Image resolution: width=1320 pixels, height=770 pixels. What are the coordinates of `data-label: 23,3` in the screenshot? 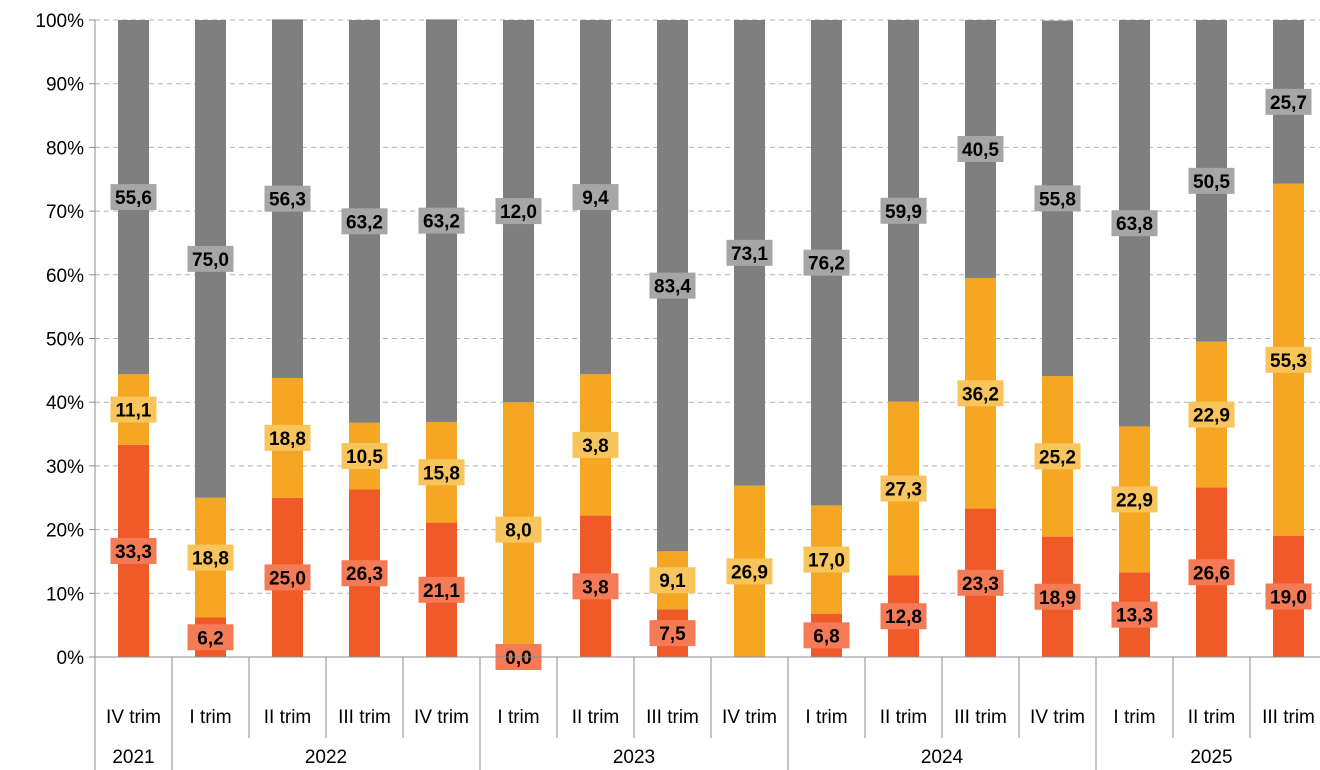 It's located at (980, 584).